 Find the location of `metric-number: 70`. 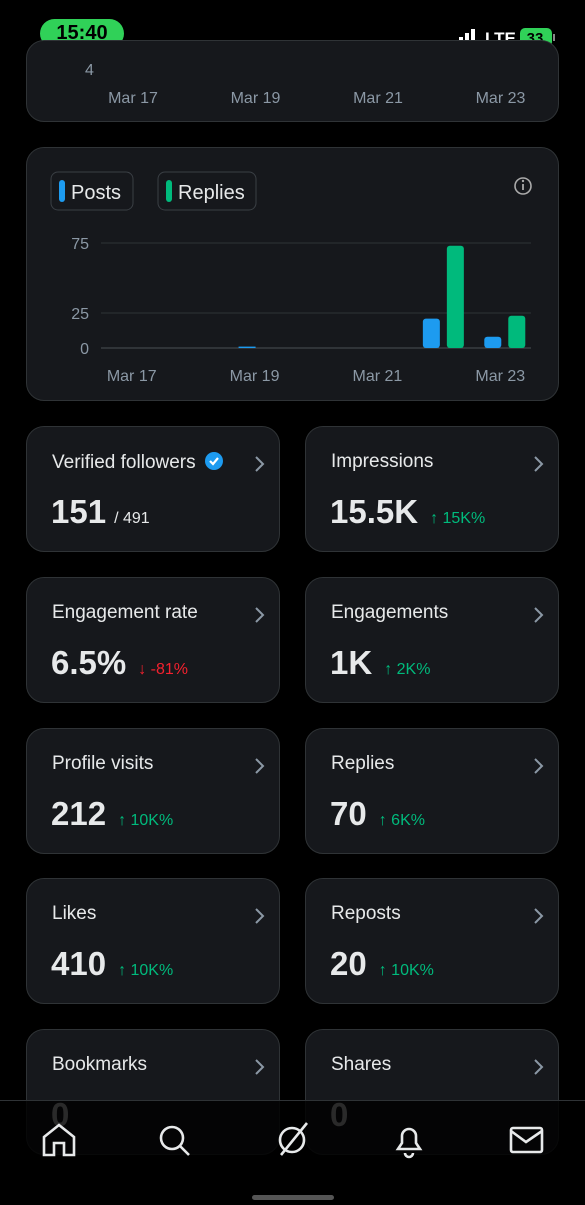

metric-number: 70 is located at coordinates (348, 813).